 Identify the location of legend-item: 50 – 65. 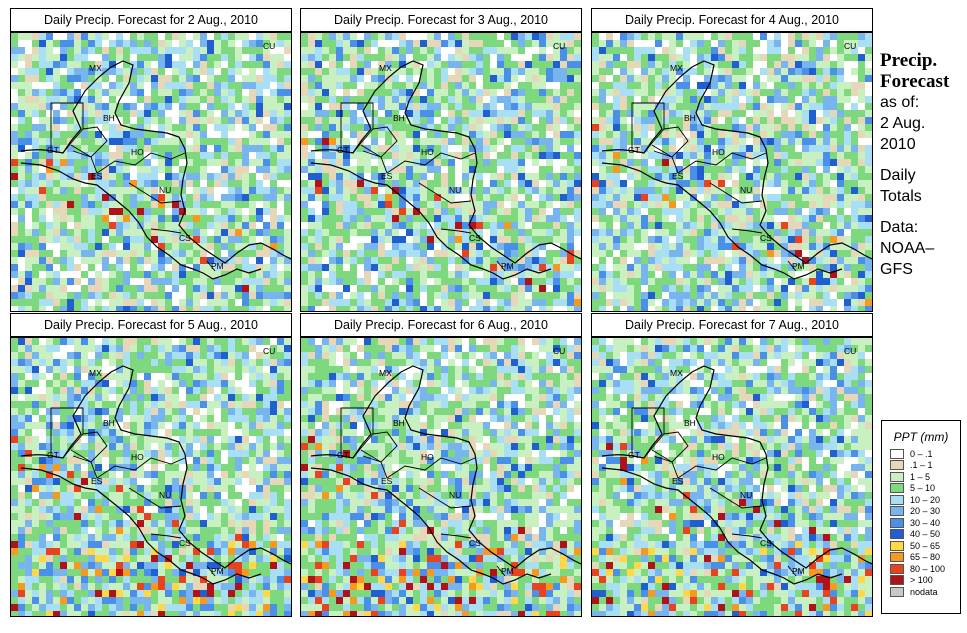
(925, 546).